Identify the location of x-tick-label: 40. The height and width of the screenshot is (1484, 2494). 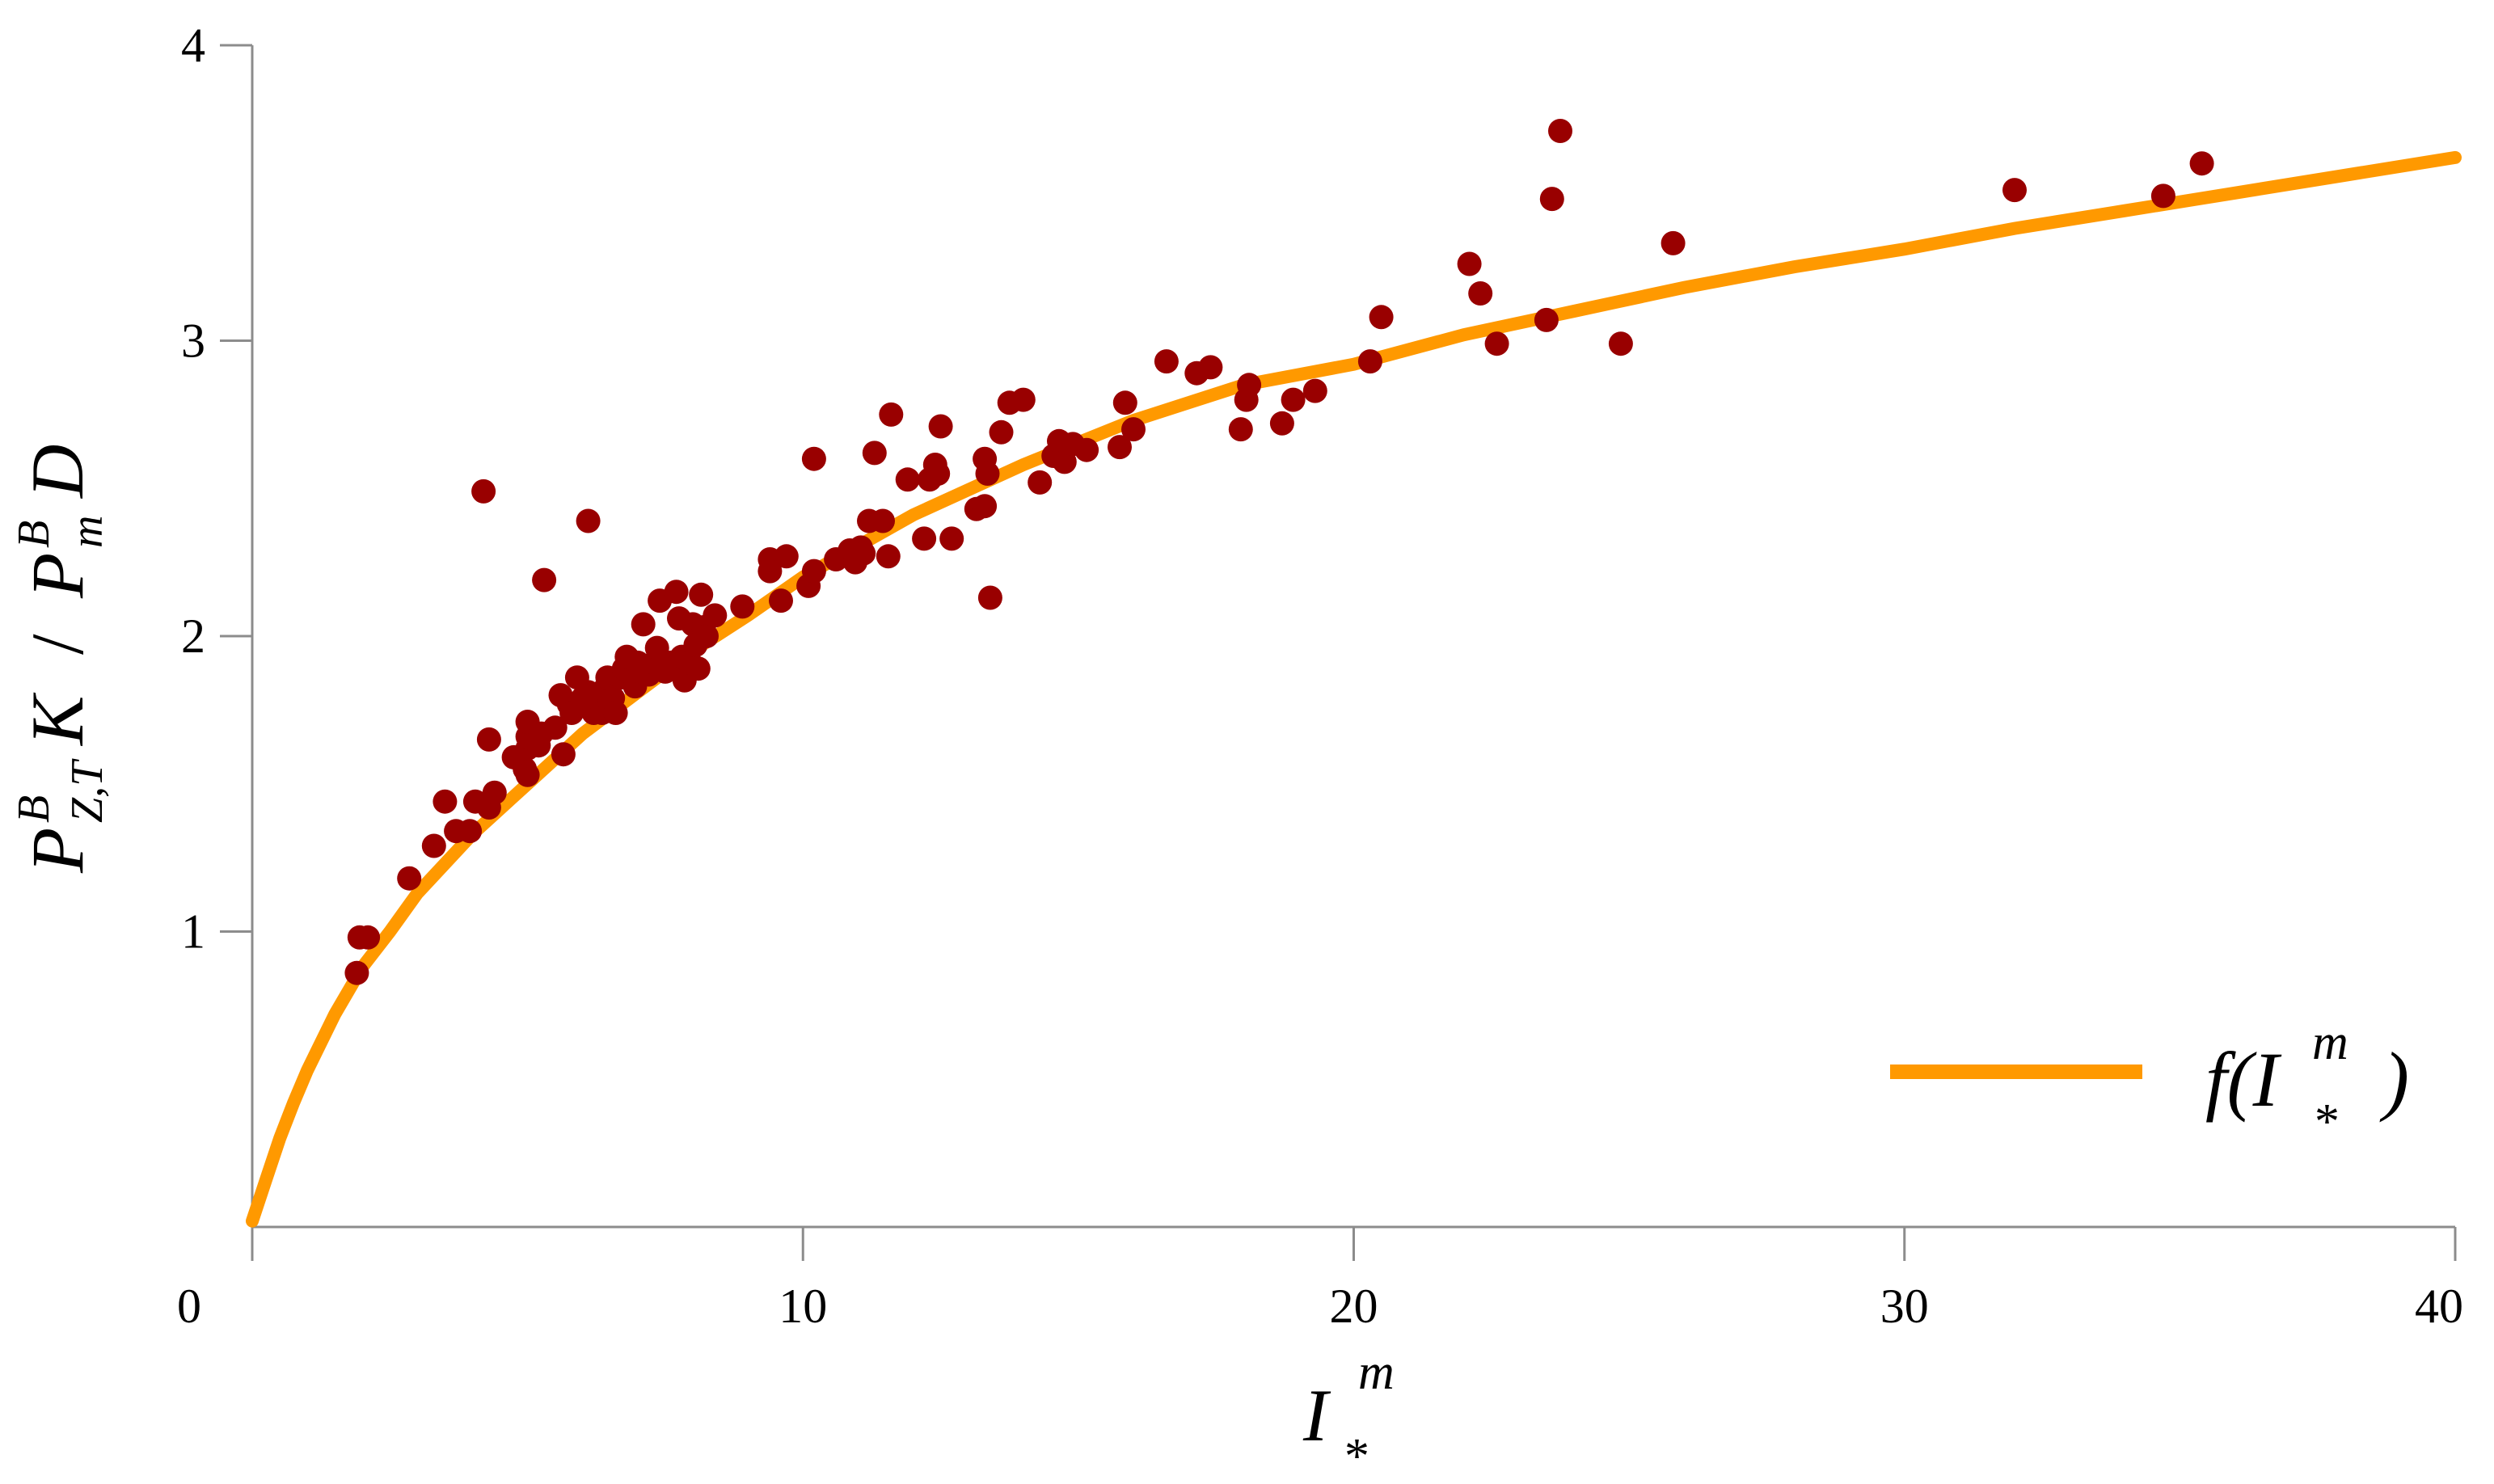
(2439, 1306).